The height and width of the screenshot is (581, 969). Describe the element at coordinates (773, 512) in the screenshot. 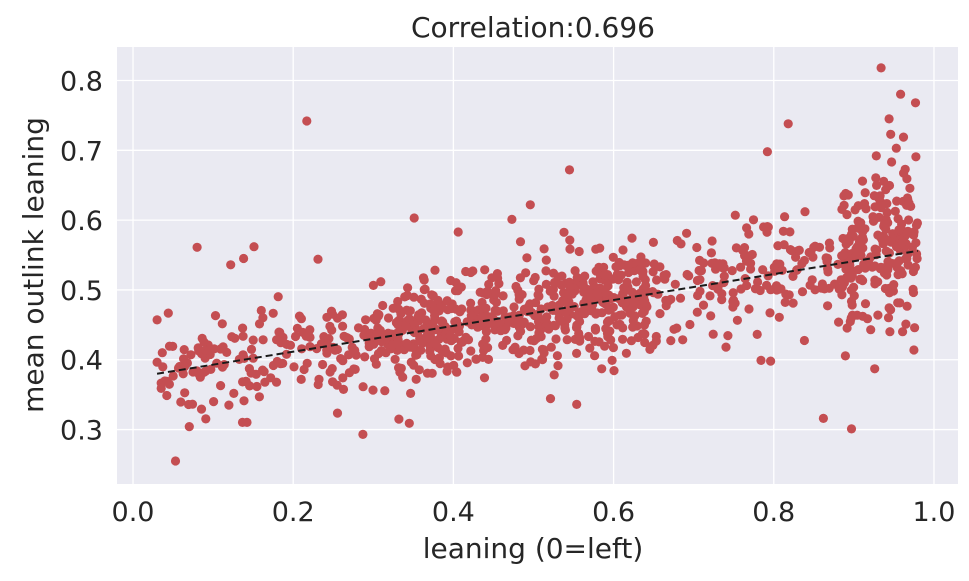

I see `x-tick-label: 0.8` at that location.